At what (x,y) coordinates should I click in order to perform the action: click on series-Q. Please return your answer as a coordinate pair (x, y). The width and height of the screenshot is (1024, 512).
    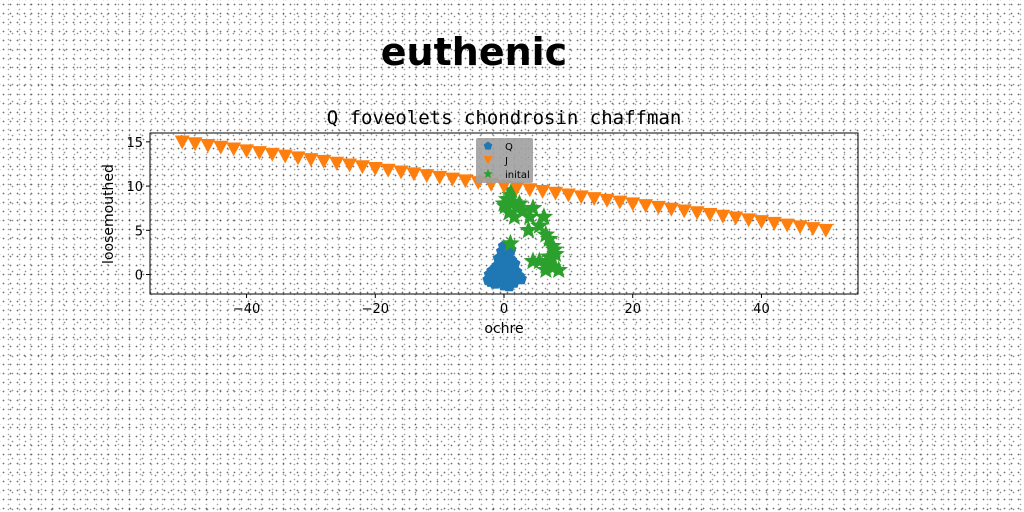
    Looking at the image, I should click on (504, 265).